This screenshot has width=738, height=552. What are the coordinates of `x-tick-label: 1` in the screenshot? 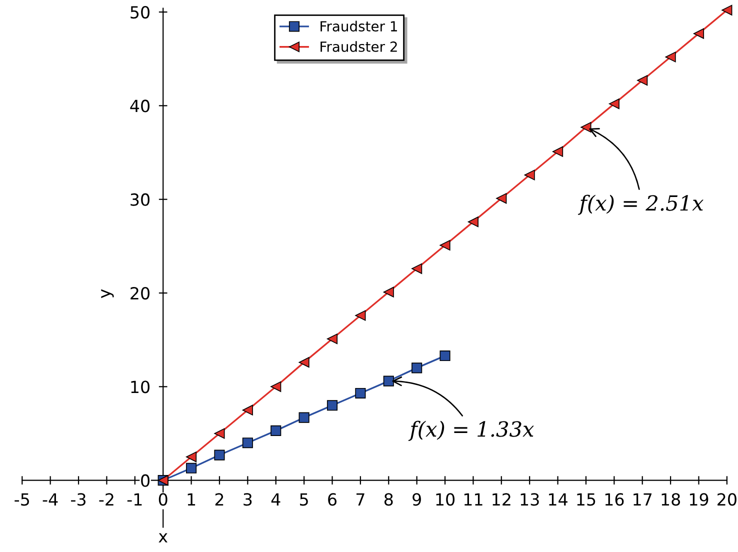 It's located at (192, 499).